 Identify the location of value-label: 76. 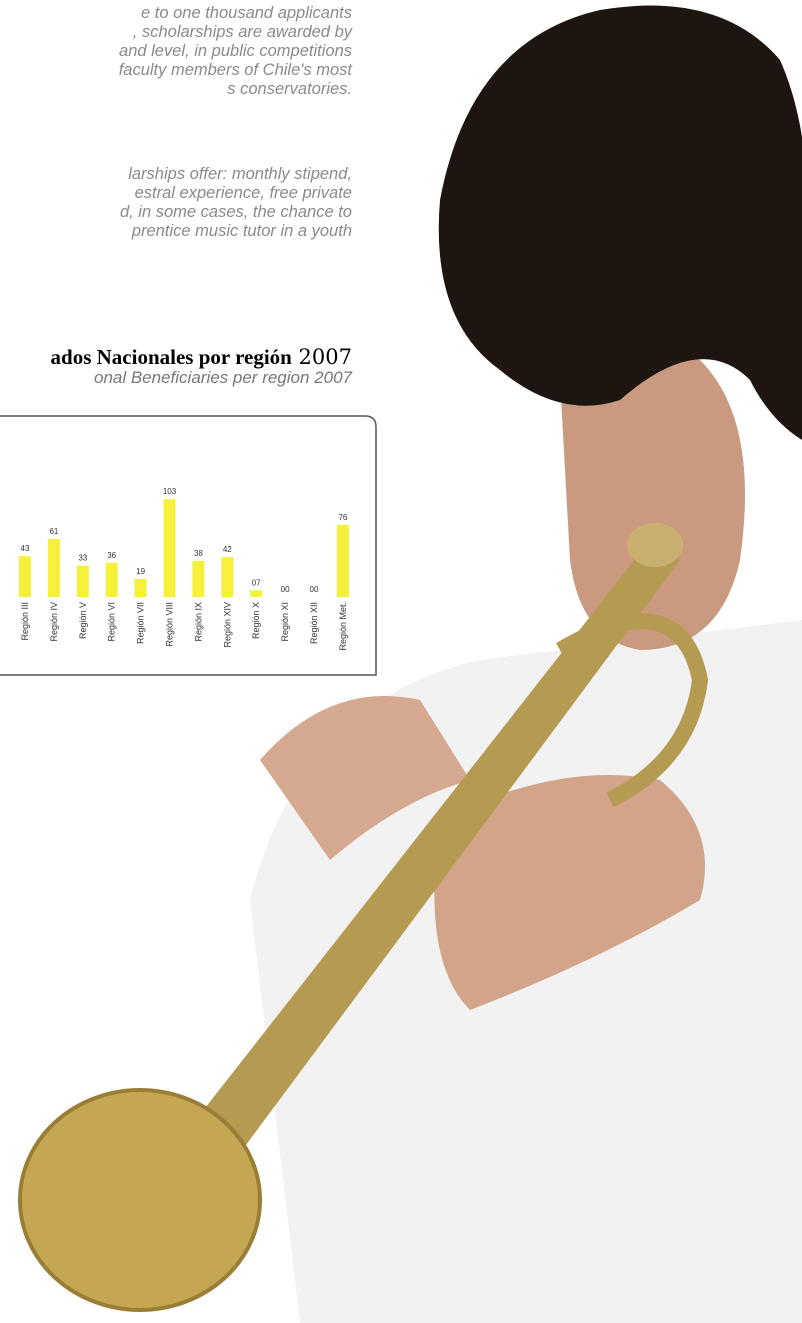
(342, 517).